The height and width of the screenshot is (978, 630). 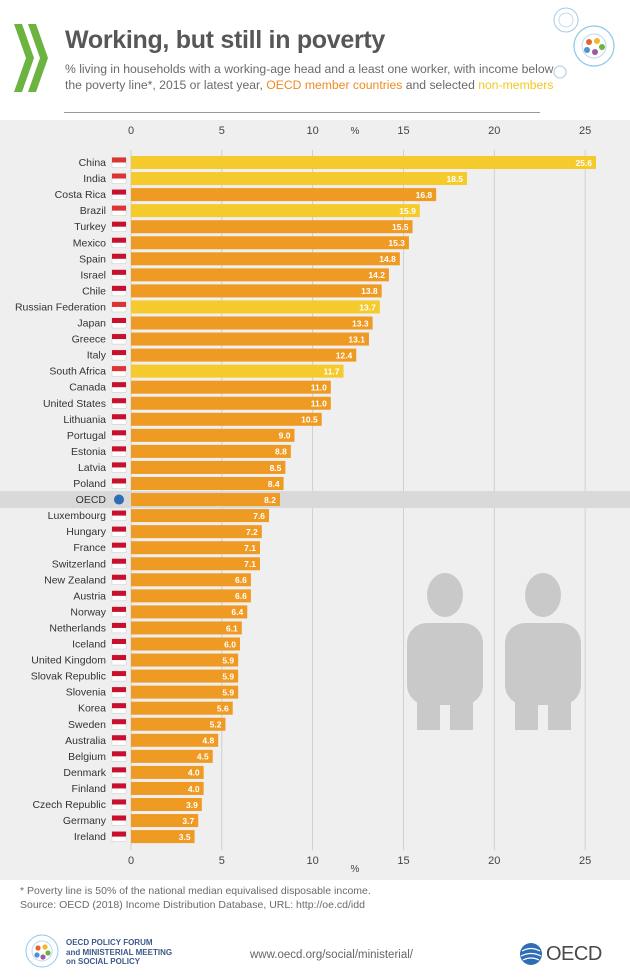 I want to click on bar-norway, so click(x=189, y=612).